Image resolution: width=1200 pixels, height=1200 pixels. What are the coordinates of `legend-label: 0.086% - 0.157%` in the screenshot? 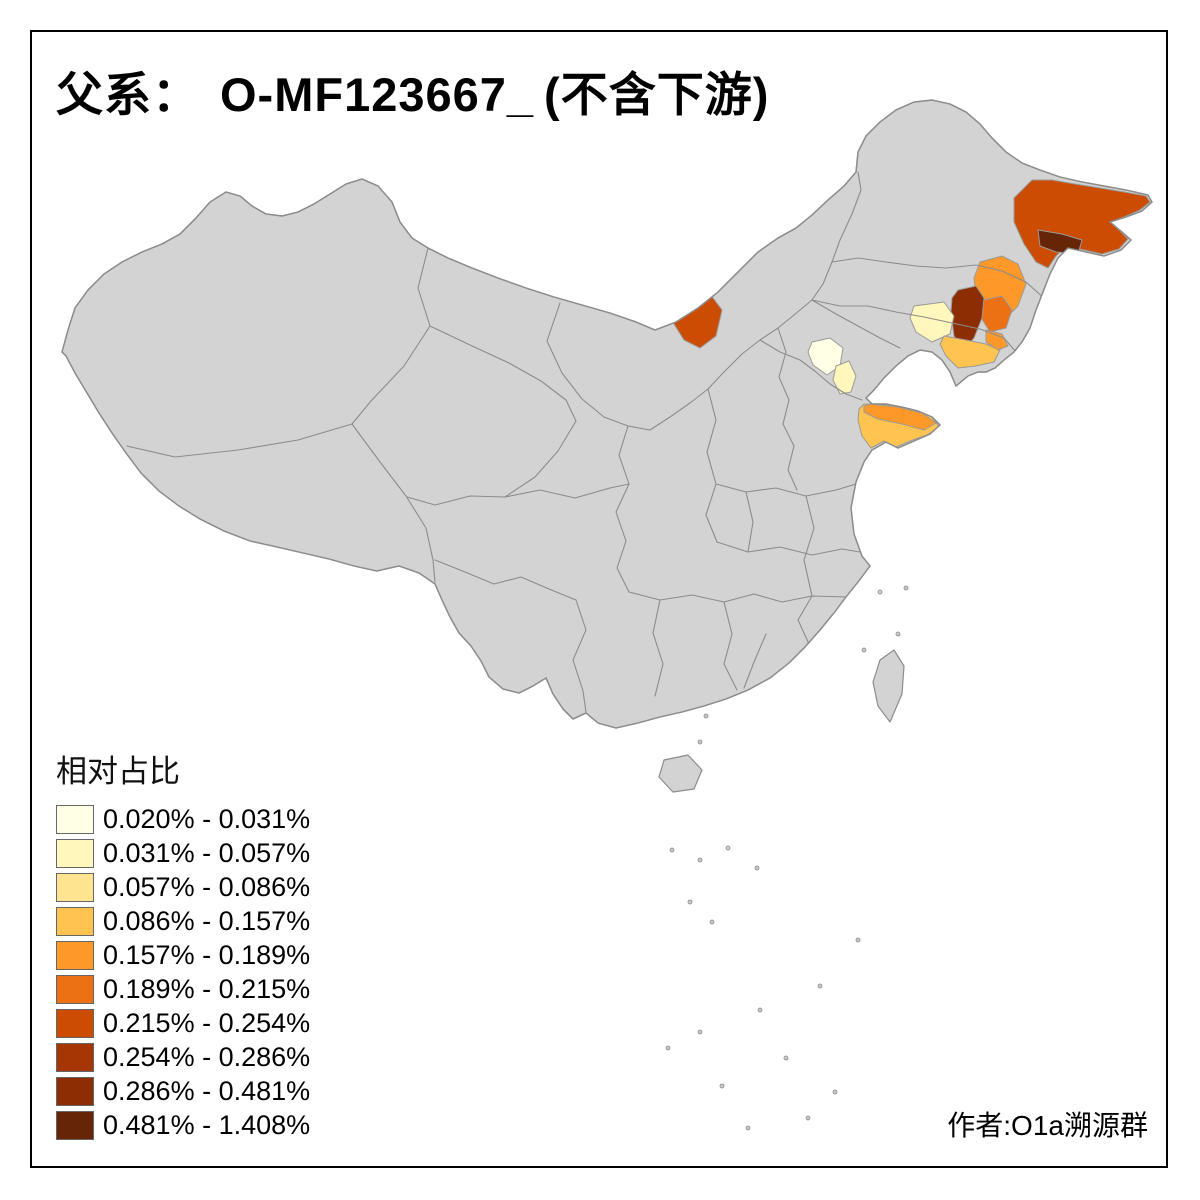 It's located at (207, 921).